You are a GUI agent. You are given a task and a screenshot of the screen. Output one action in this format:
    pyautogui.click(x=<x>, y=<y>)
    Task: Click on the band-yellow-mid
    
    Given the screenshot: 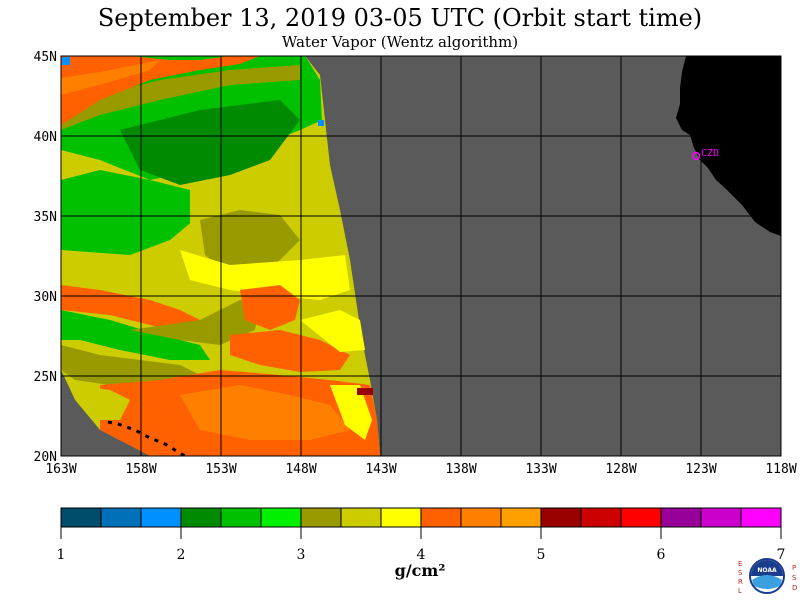 What is the action you would take?
    pyautogui.click(x=265, y=275)
    